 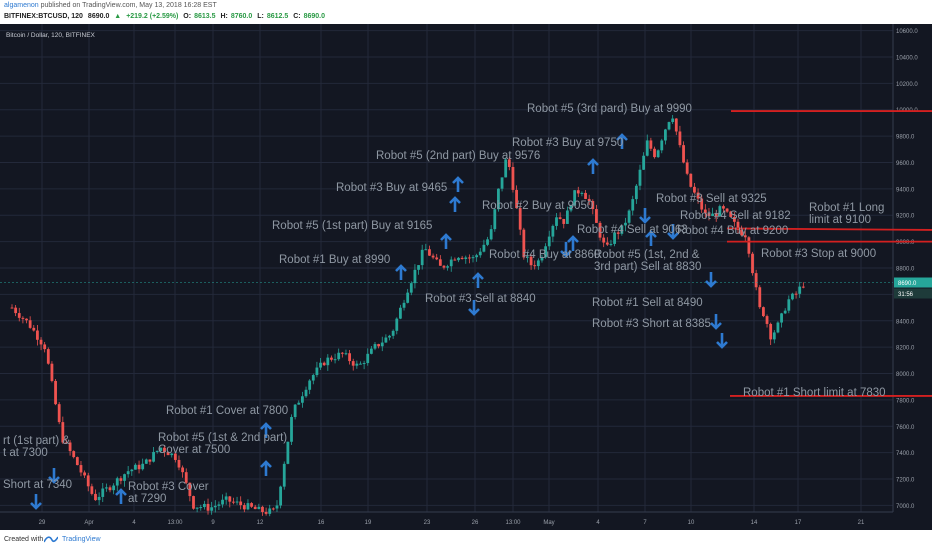 I want to click on tradingview-brand: TradingView, so click(x=81, y=539).